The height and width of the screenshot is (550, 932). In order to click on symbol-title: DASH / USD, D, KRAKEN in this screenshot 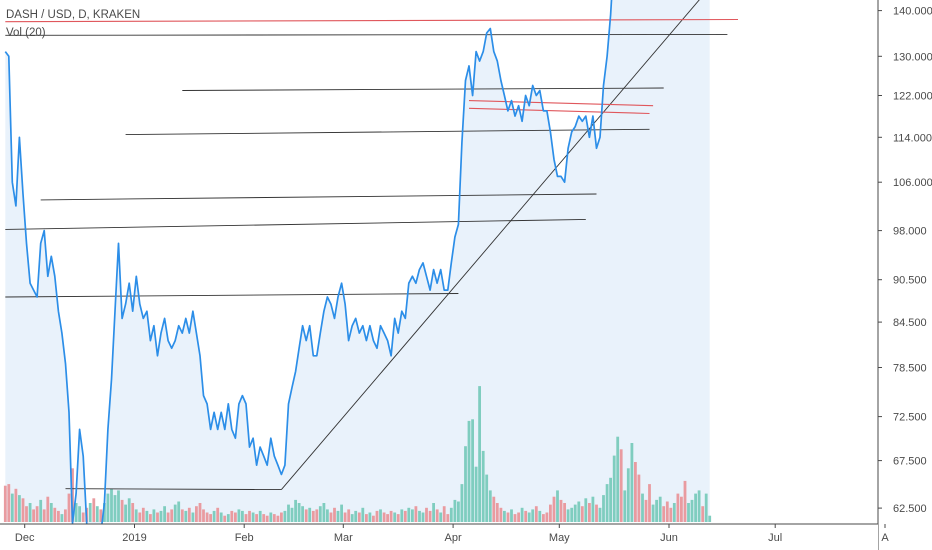, I will do `click(73, 15)`.